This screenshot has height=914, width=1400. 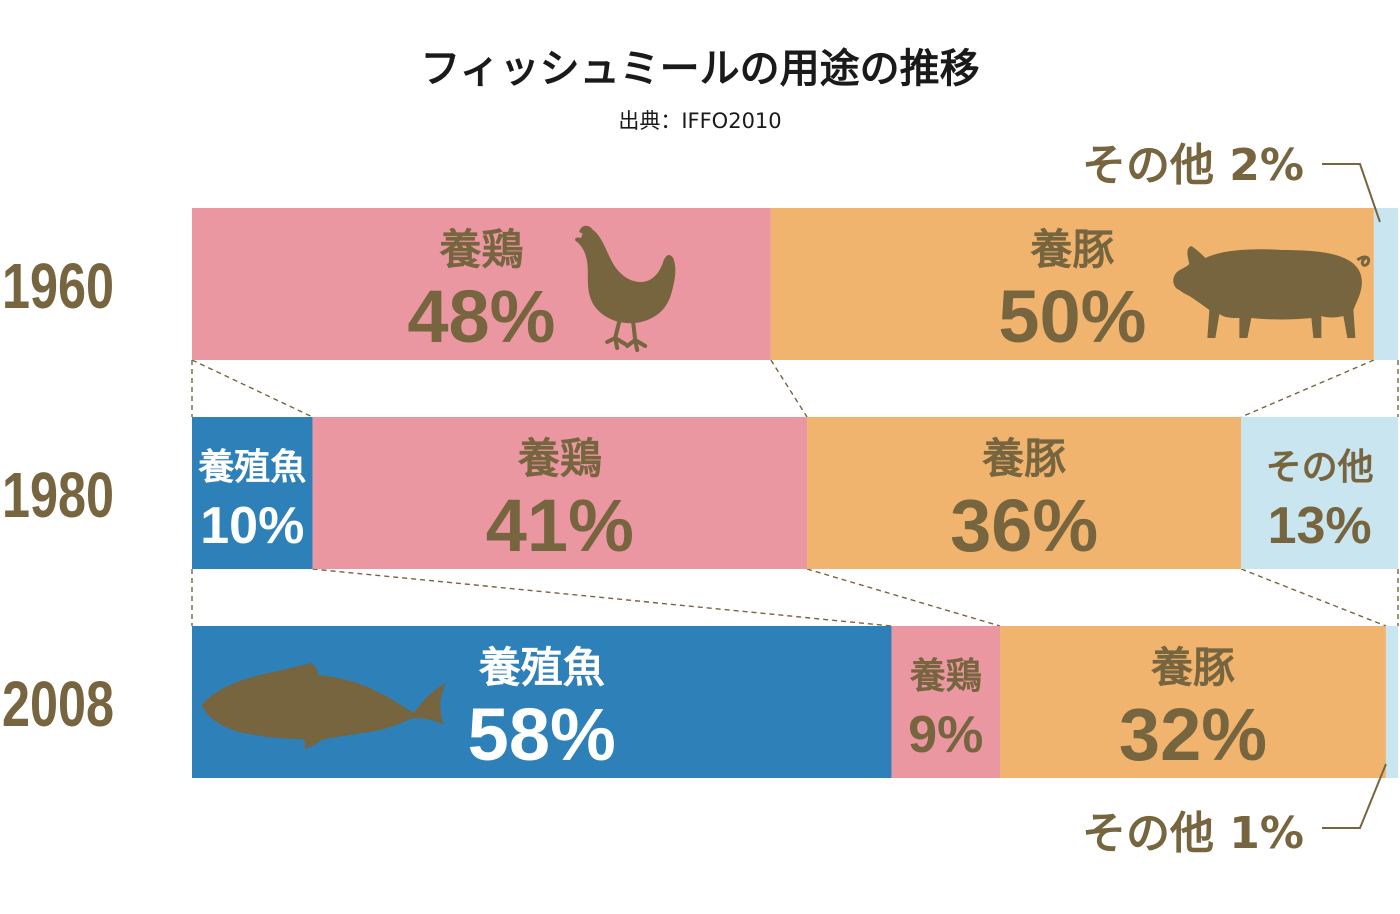 What do you see at coordinates (1072, 316) in the screenshot?
I see `data-label: 50%` at bounding box center [1072, 316].